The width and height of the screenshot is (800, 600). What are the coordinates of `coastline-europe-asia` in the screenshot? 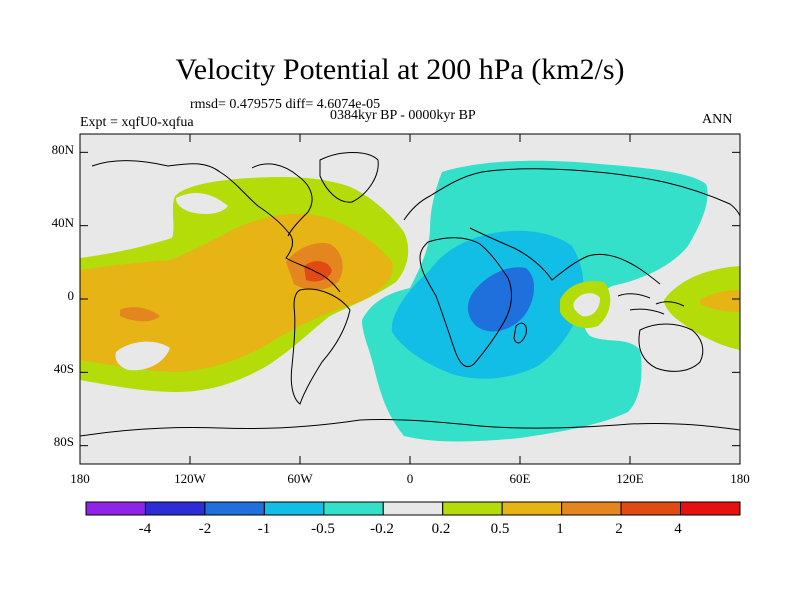 It's located at (571, 194).